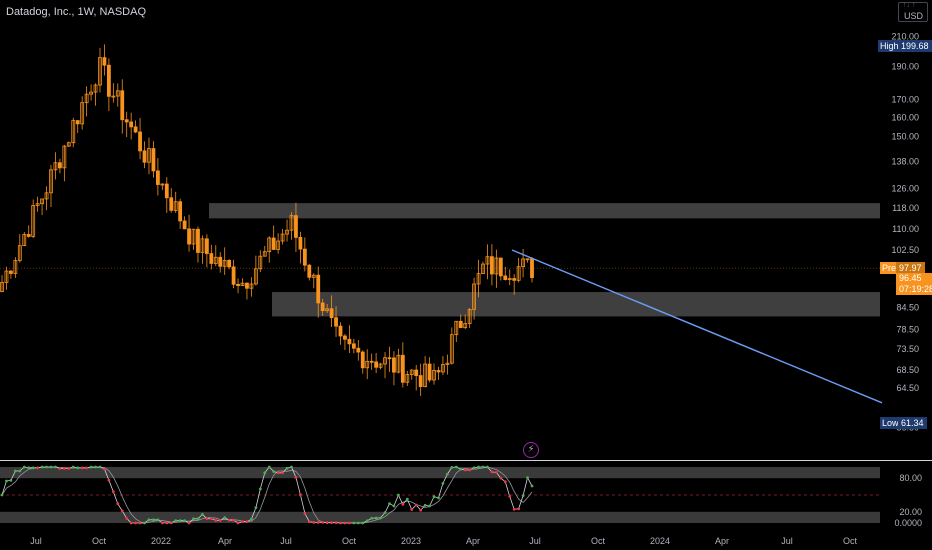 This screenshot has width=932, height=550. Describe the element at coordinates (905, 99) in the screenshot. I see `price-axis-label: 170.00` at that location.